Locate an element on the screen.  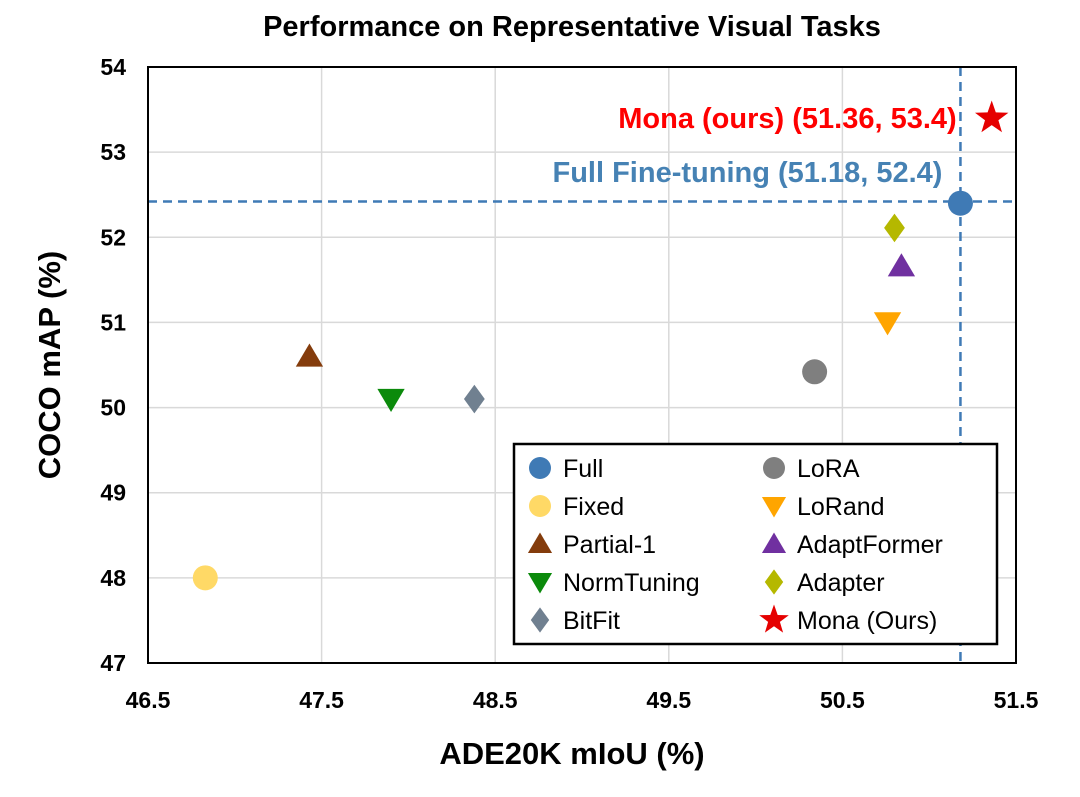
x-tick-label: 46.5 is located at coordinates (148, 700).